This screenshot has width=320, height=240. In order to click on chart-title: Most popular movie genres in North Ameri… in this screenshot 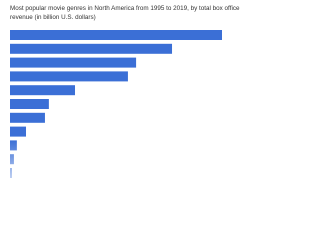, I will do `click(125, 13)`.